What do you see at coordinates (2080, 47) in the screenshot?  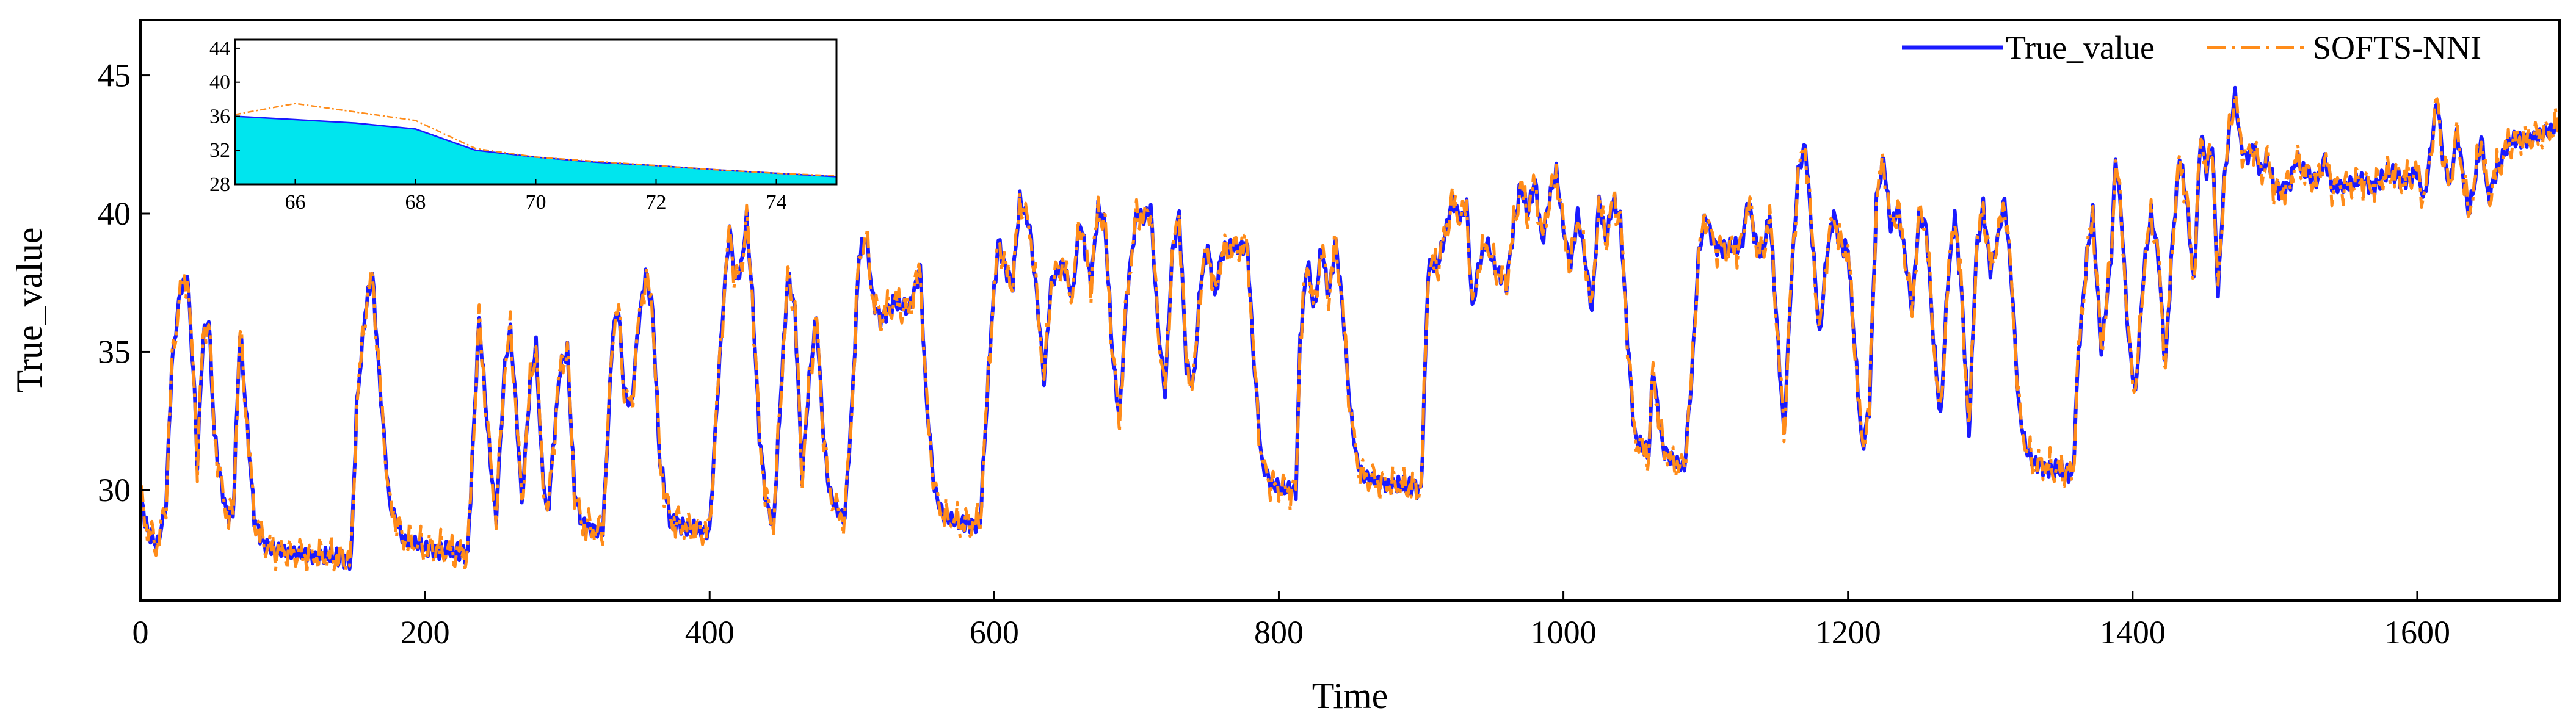 I see `legend-true-value-label: True_value` at bounding box center [2080, 47].